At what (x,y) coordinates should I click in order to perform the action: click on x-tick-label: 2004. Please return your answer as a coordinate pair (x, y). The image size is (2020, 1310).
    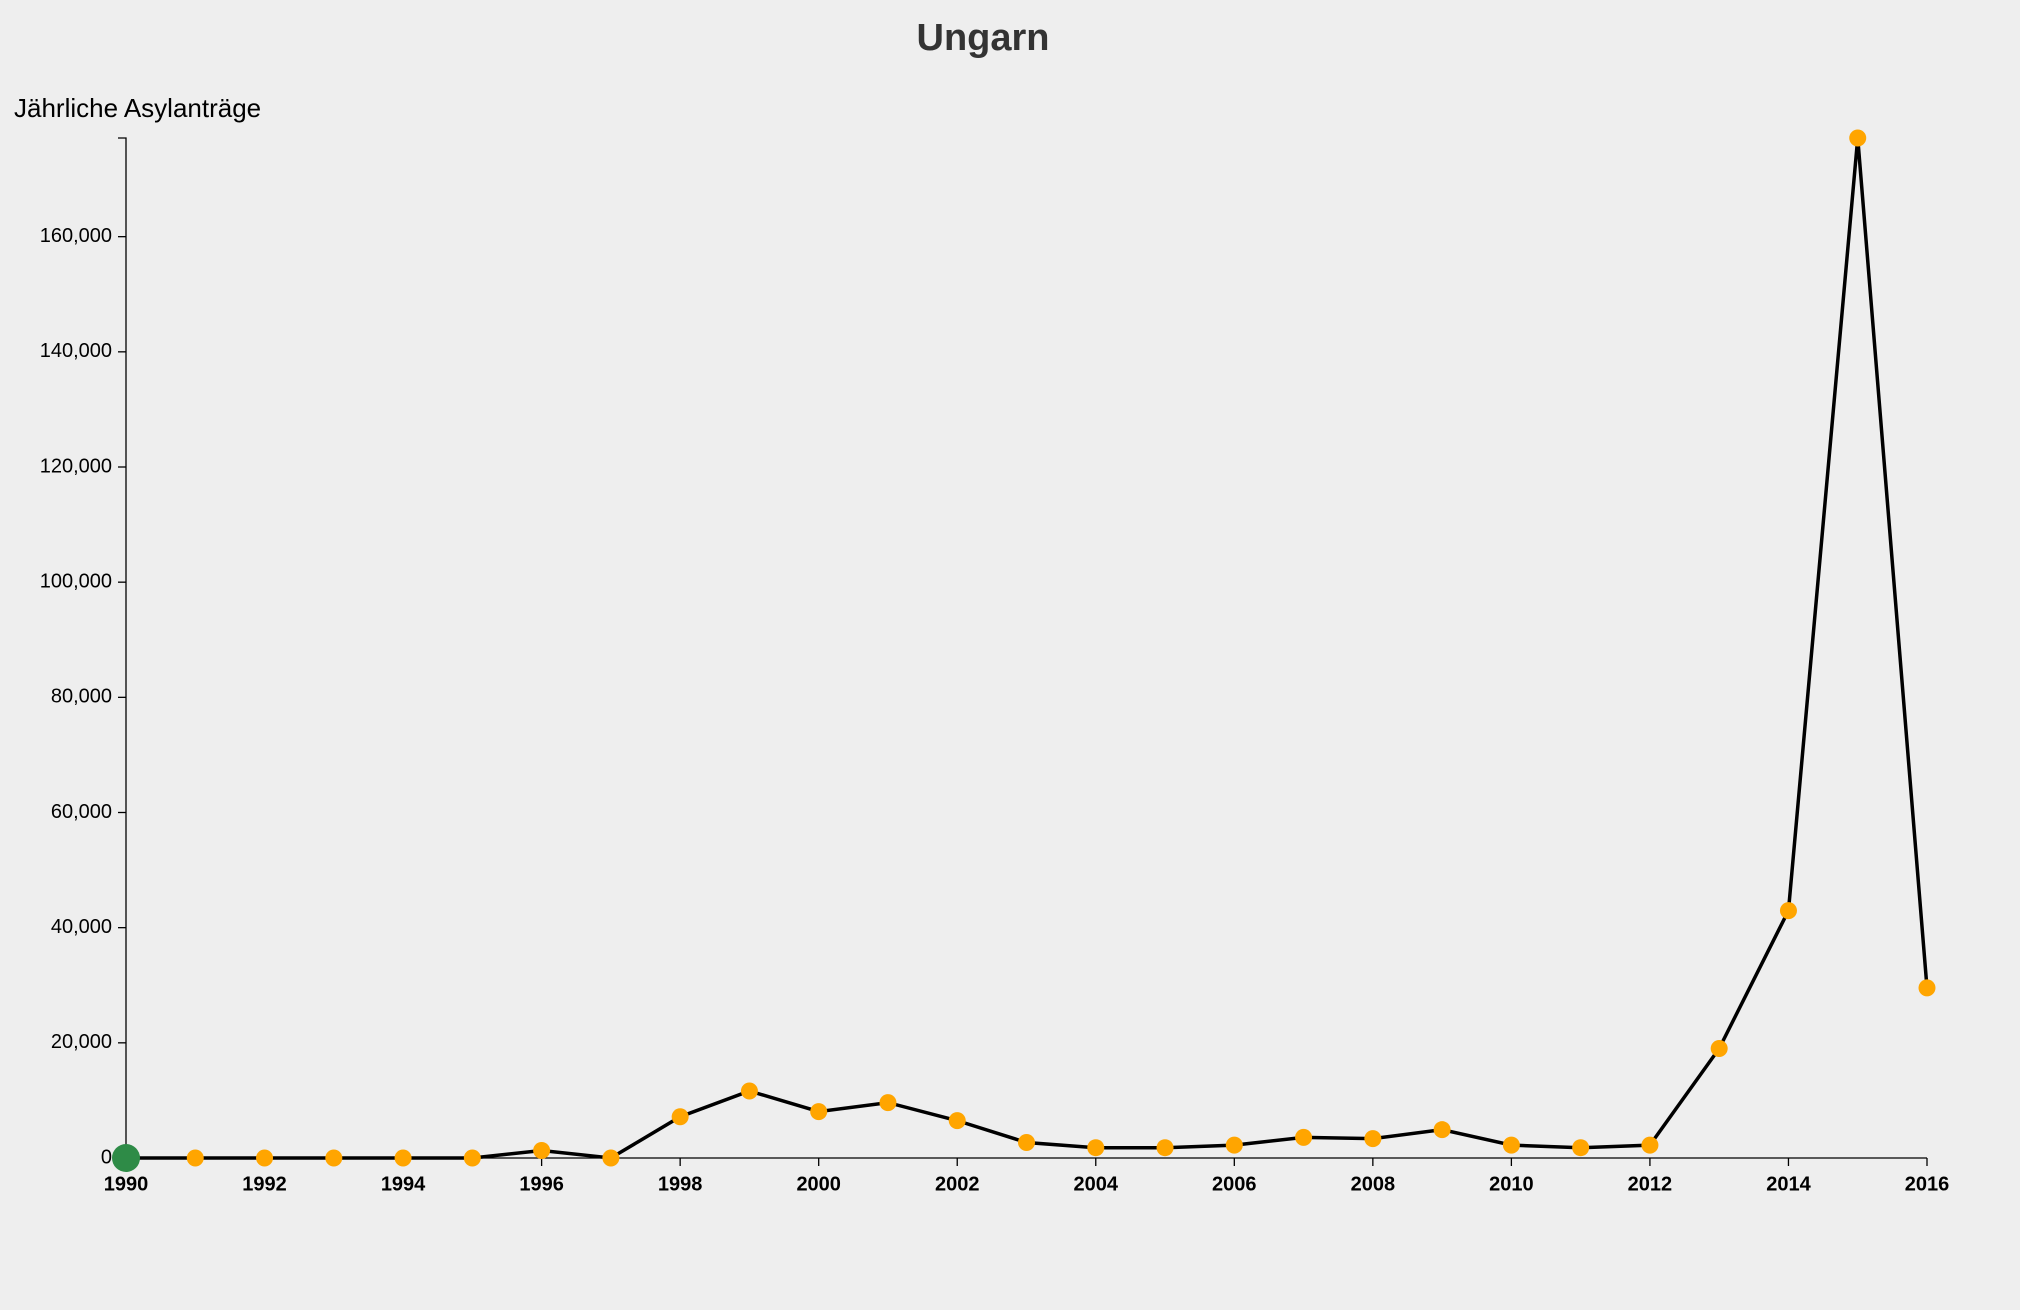
    Looking at the image, I should click on (1096, 1184).